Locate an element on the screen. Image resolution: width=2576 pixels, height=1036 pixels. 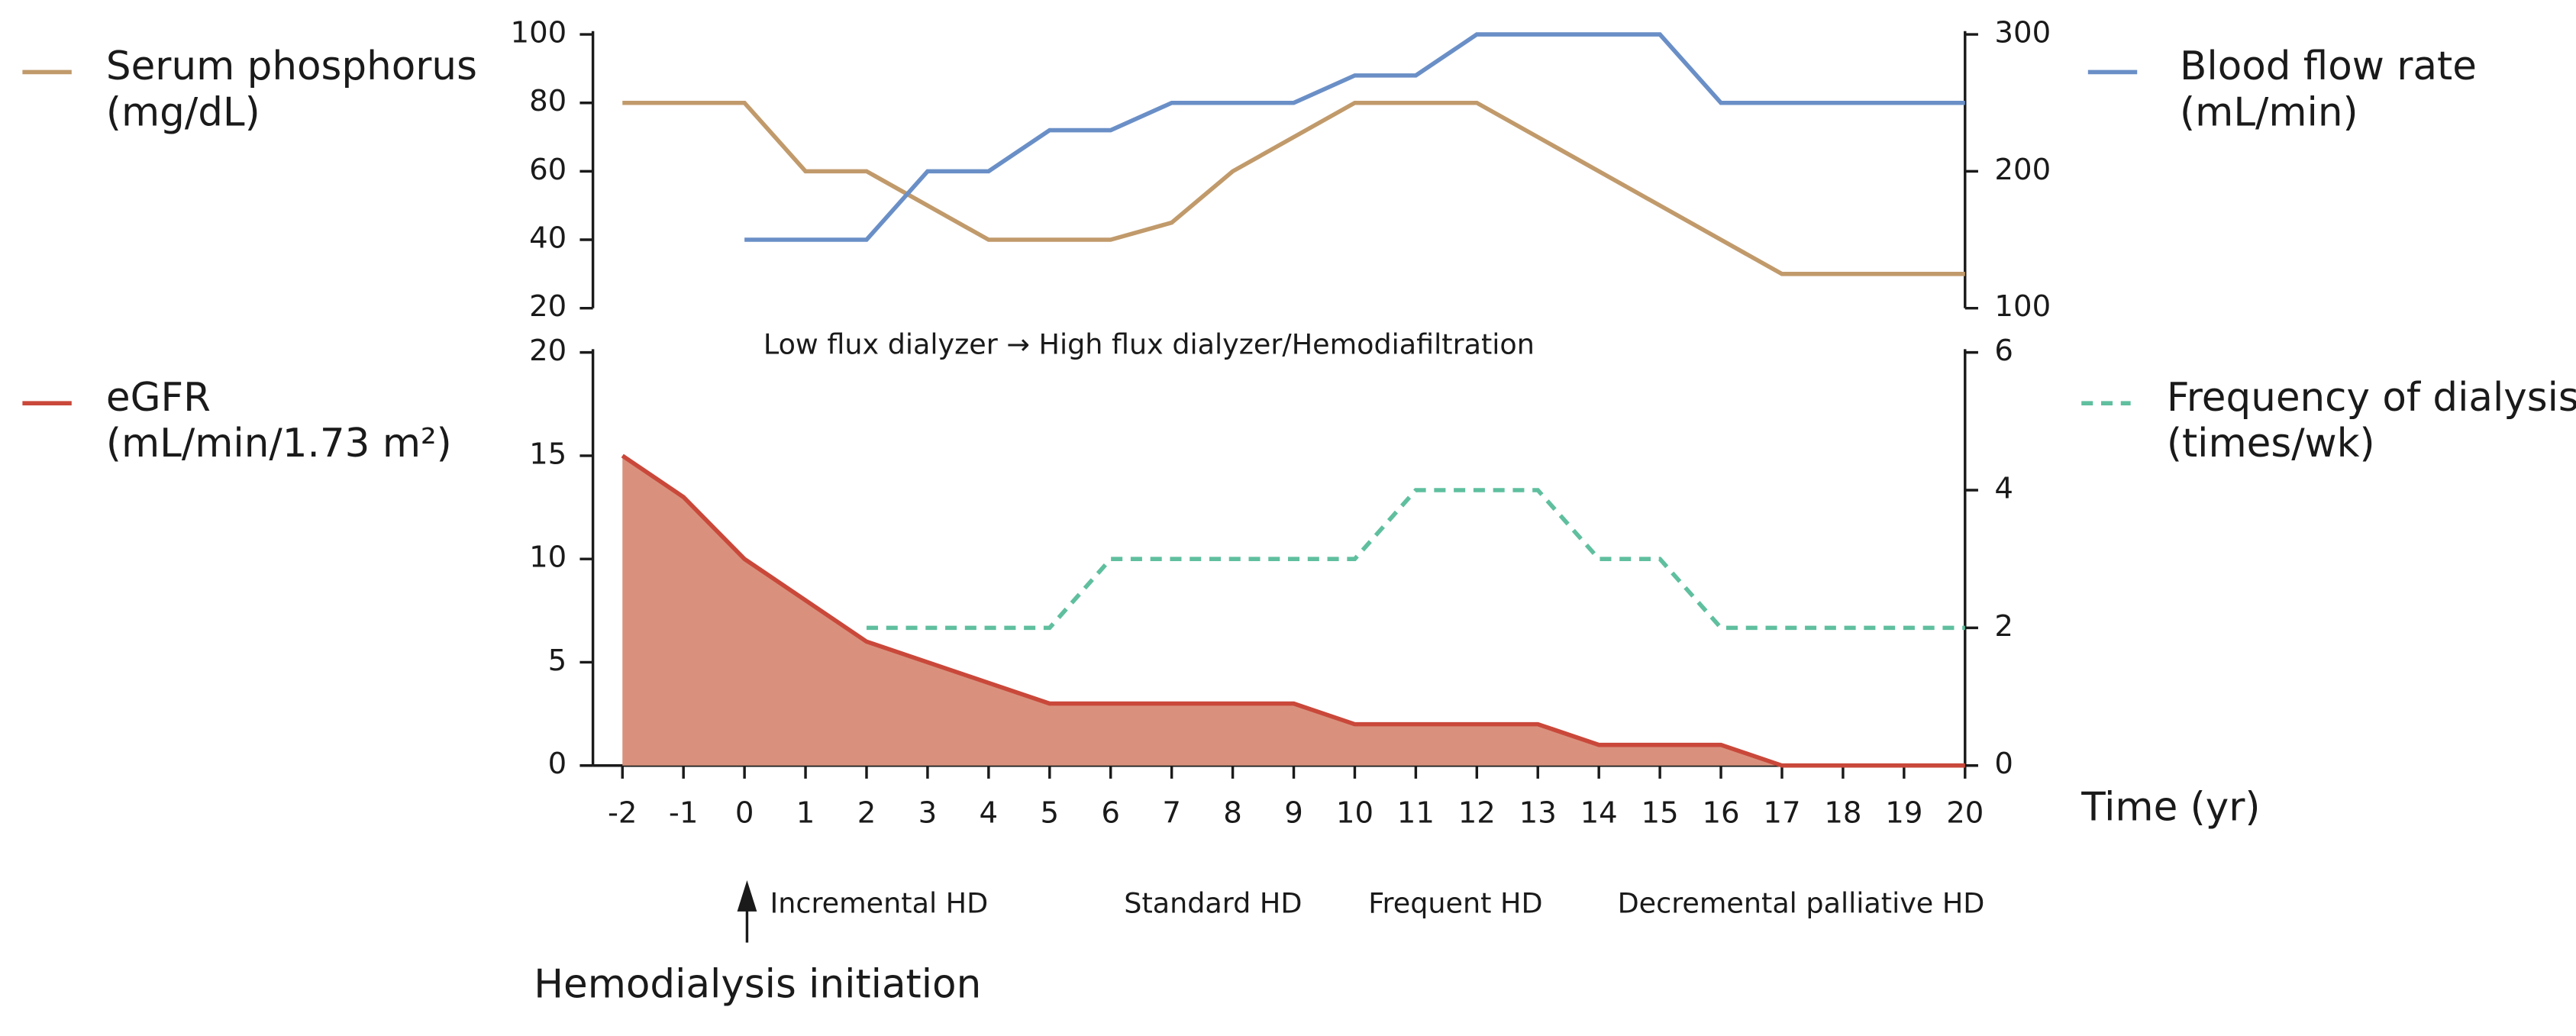
x-tick-label: 9 is located at coordinates (1293, 814).